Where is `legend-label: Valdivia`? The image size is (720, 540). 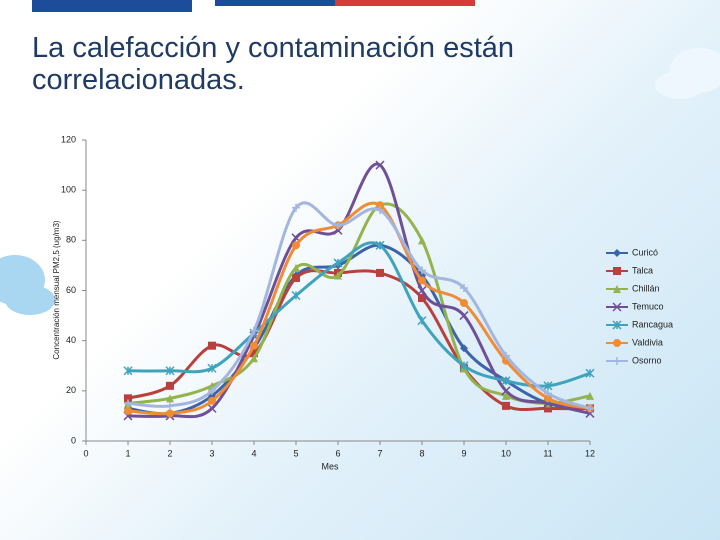
legend-label: Valdivia is located at coordinates (647, 342).